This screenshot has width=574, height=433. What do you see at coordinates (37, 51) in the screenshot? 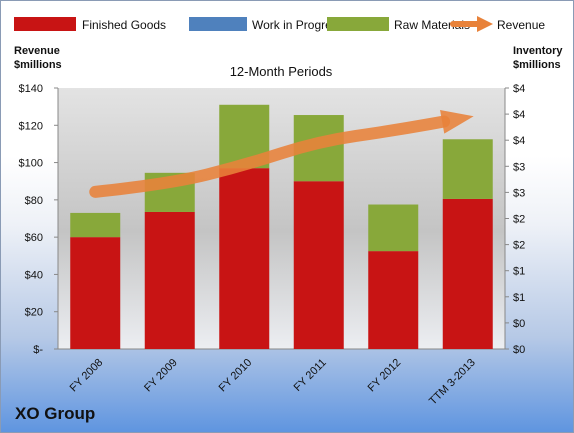
I see `left-axis-title-line1: Revenue` at bounding box center [37, 51].